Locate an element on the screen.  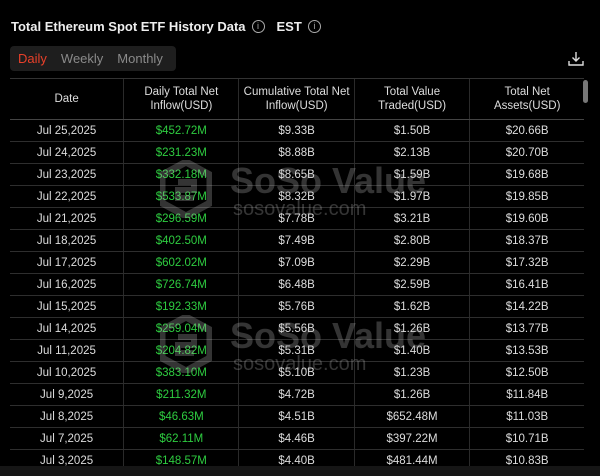
table-cell: $2.29B is located at coordinates (411, 262).